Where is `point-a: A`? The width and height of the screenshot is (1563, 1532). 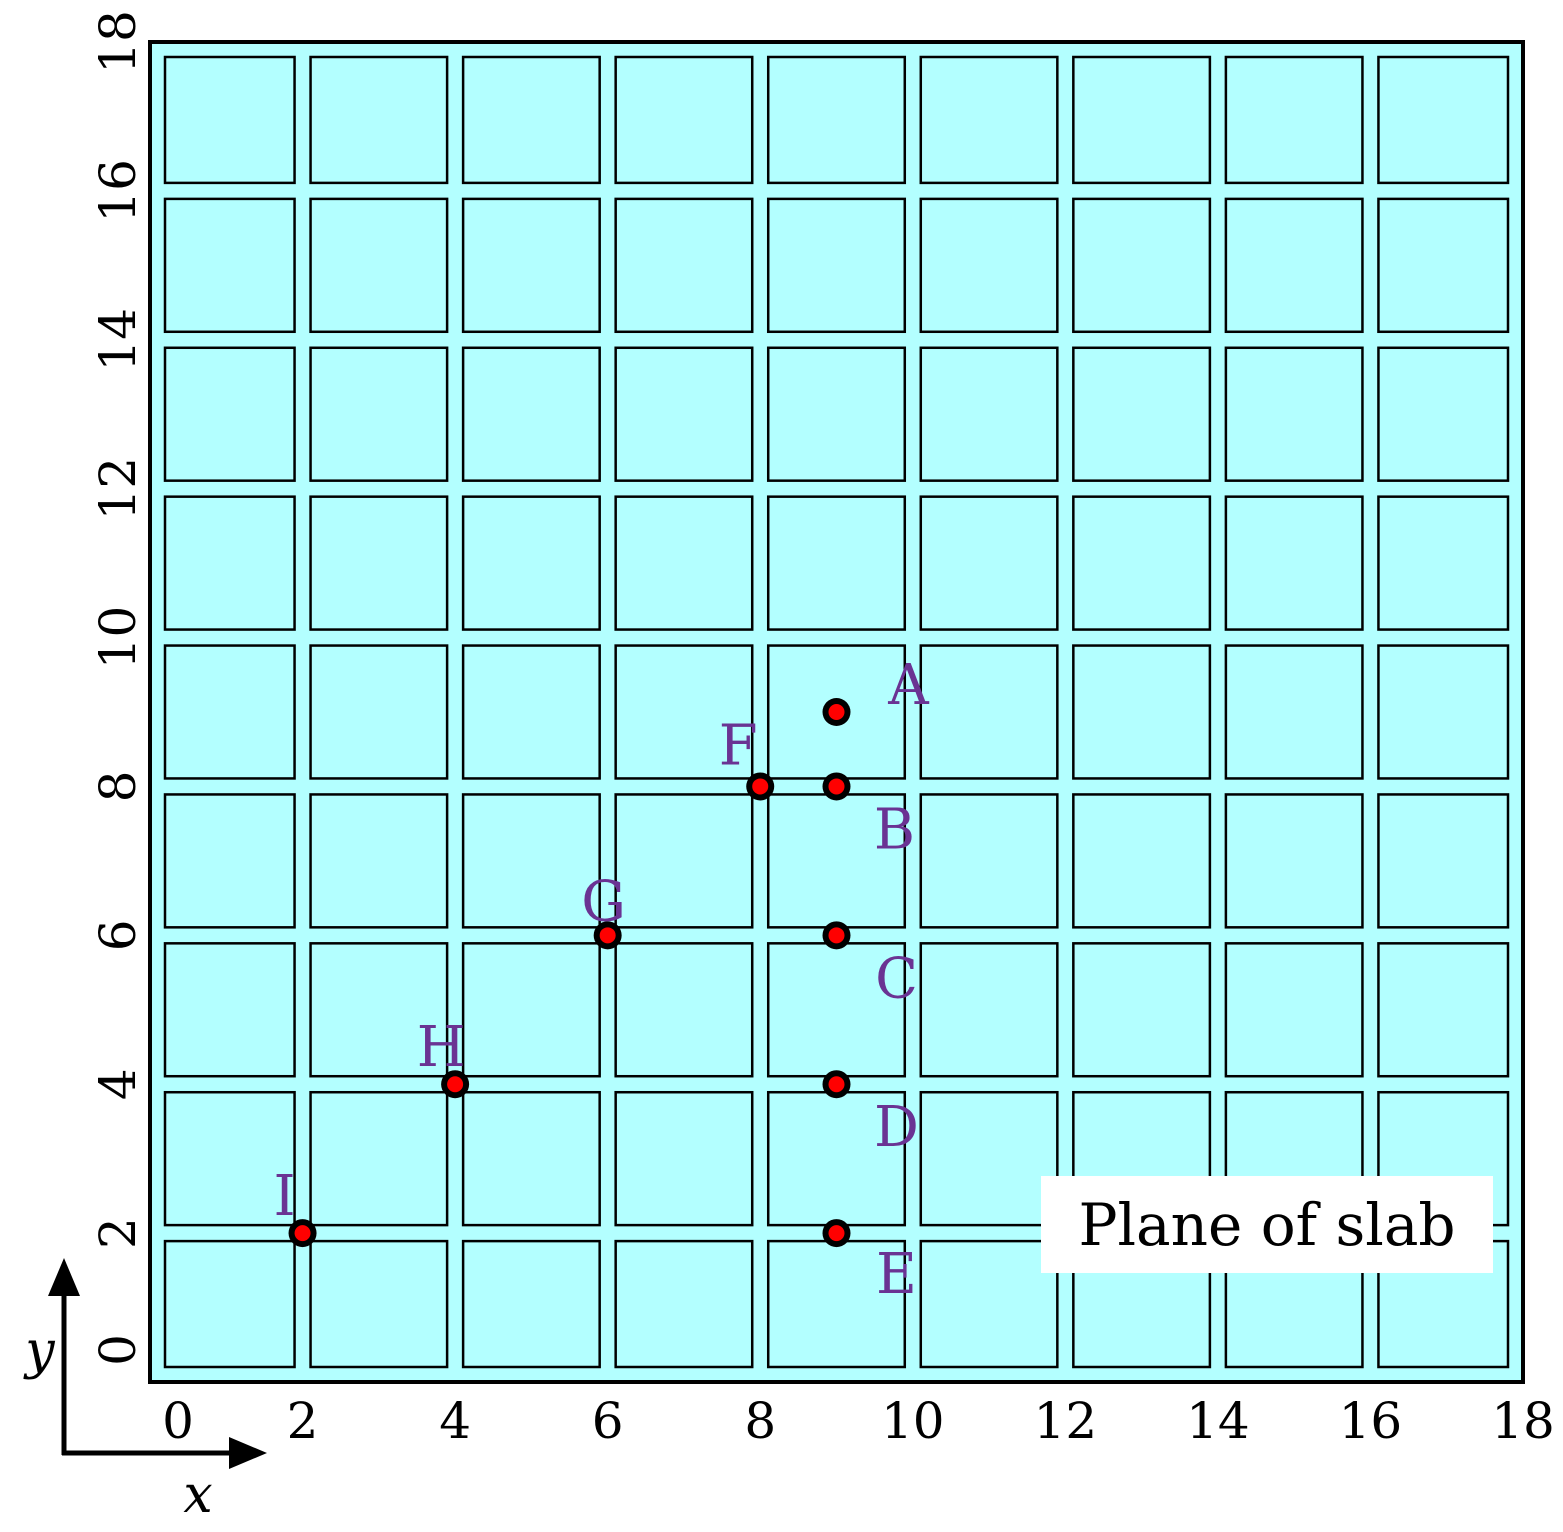 point-a: A is located at coordinates (875, 689).